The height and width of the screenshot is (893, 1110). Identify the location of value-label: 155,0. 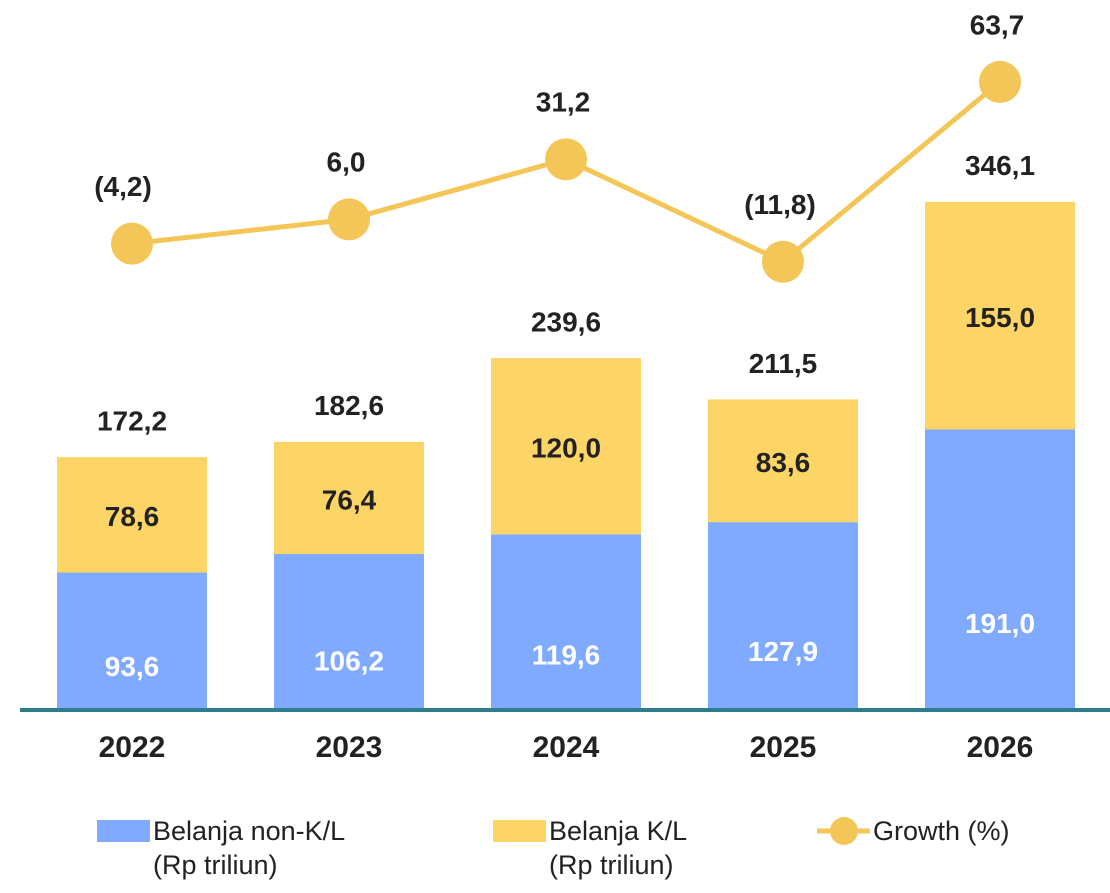
(1000, 317).